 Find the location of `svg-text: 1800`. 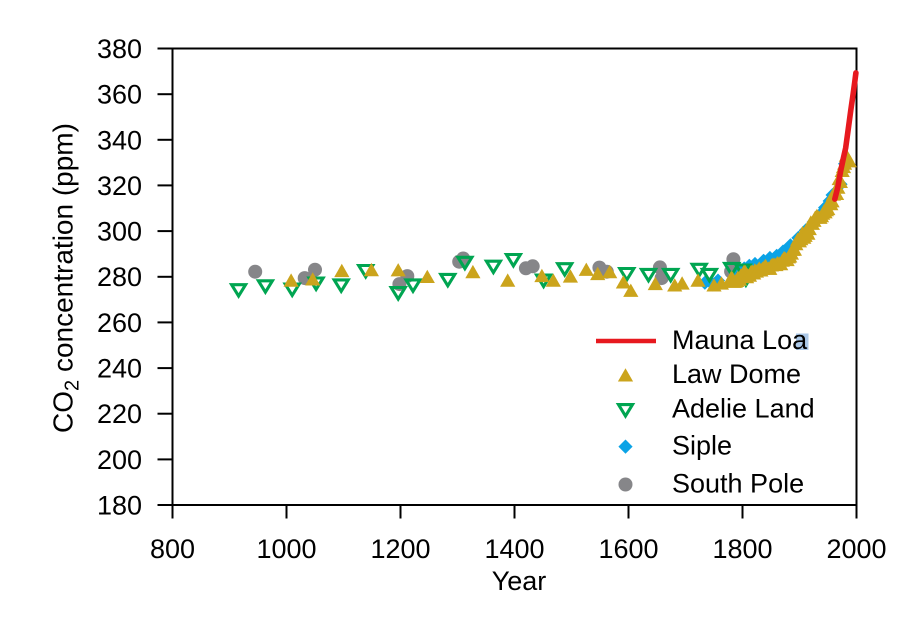

svg-text: 1800 is located at coordinates (742, 549).